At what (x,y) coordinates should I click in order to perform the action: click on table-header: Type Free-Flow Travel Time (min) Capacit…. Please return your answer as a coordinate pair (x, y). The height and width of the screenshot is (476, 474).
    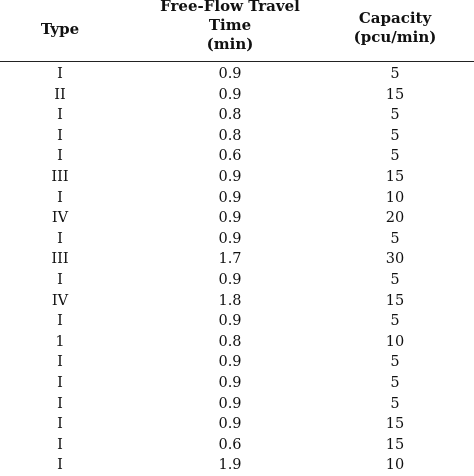
    Looking at the image, I should click on (237, 30).